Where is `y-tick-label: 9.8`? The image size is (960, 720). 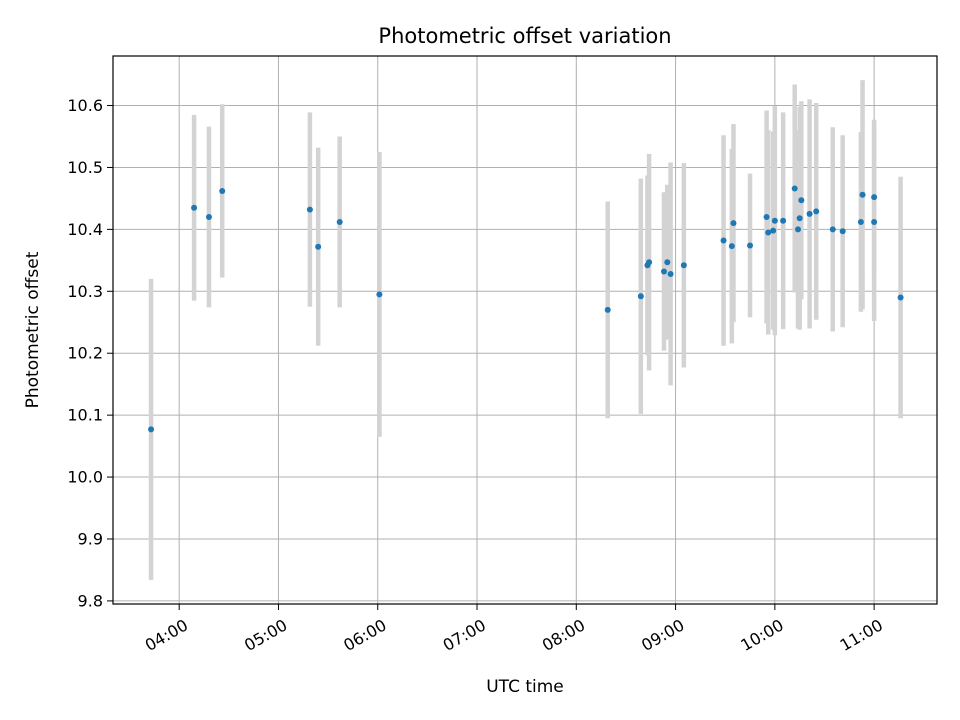 y-tick-label: 9.8 is located at coordinates (90, 600).